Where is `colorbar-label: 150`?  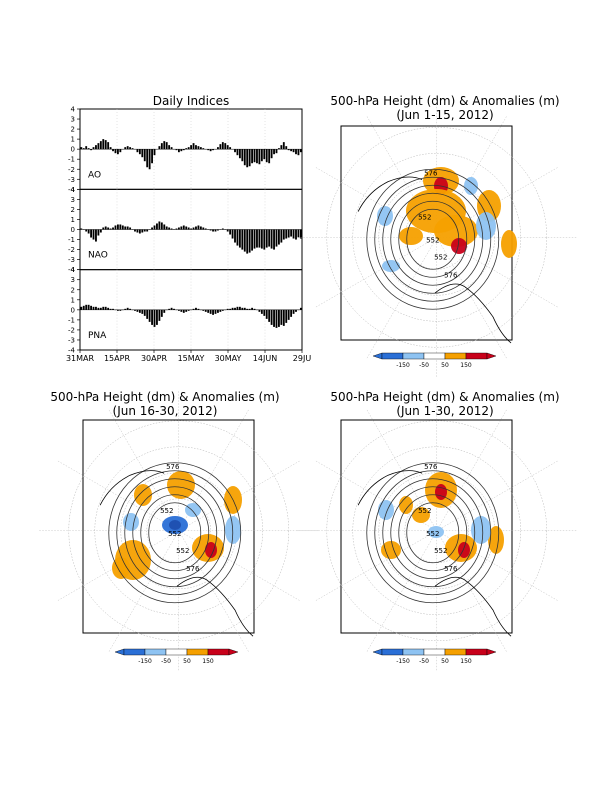
colorbar-label: 150 is located at coordinates (208, 661).